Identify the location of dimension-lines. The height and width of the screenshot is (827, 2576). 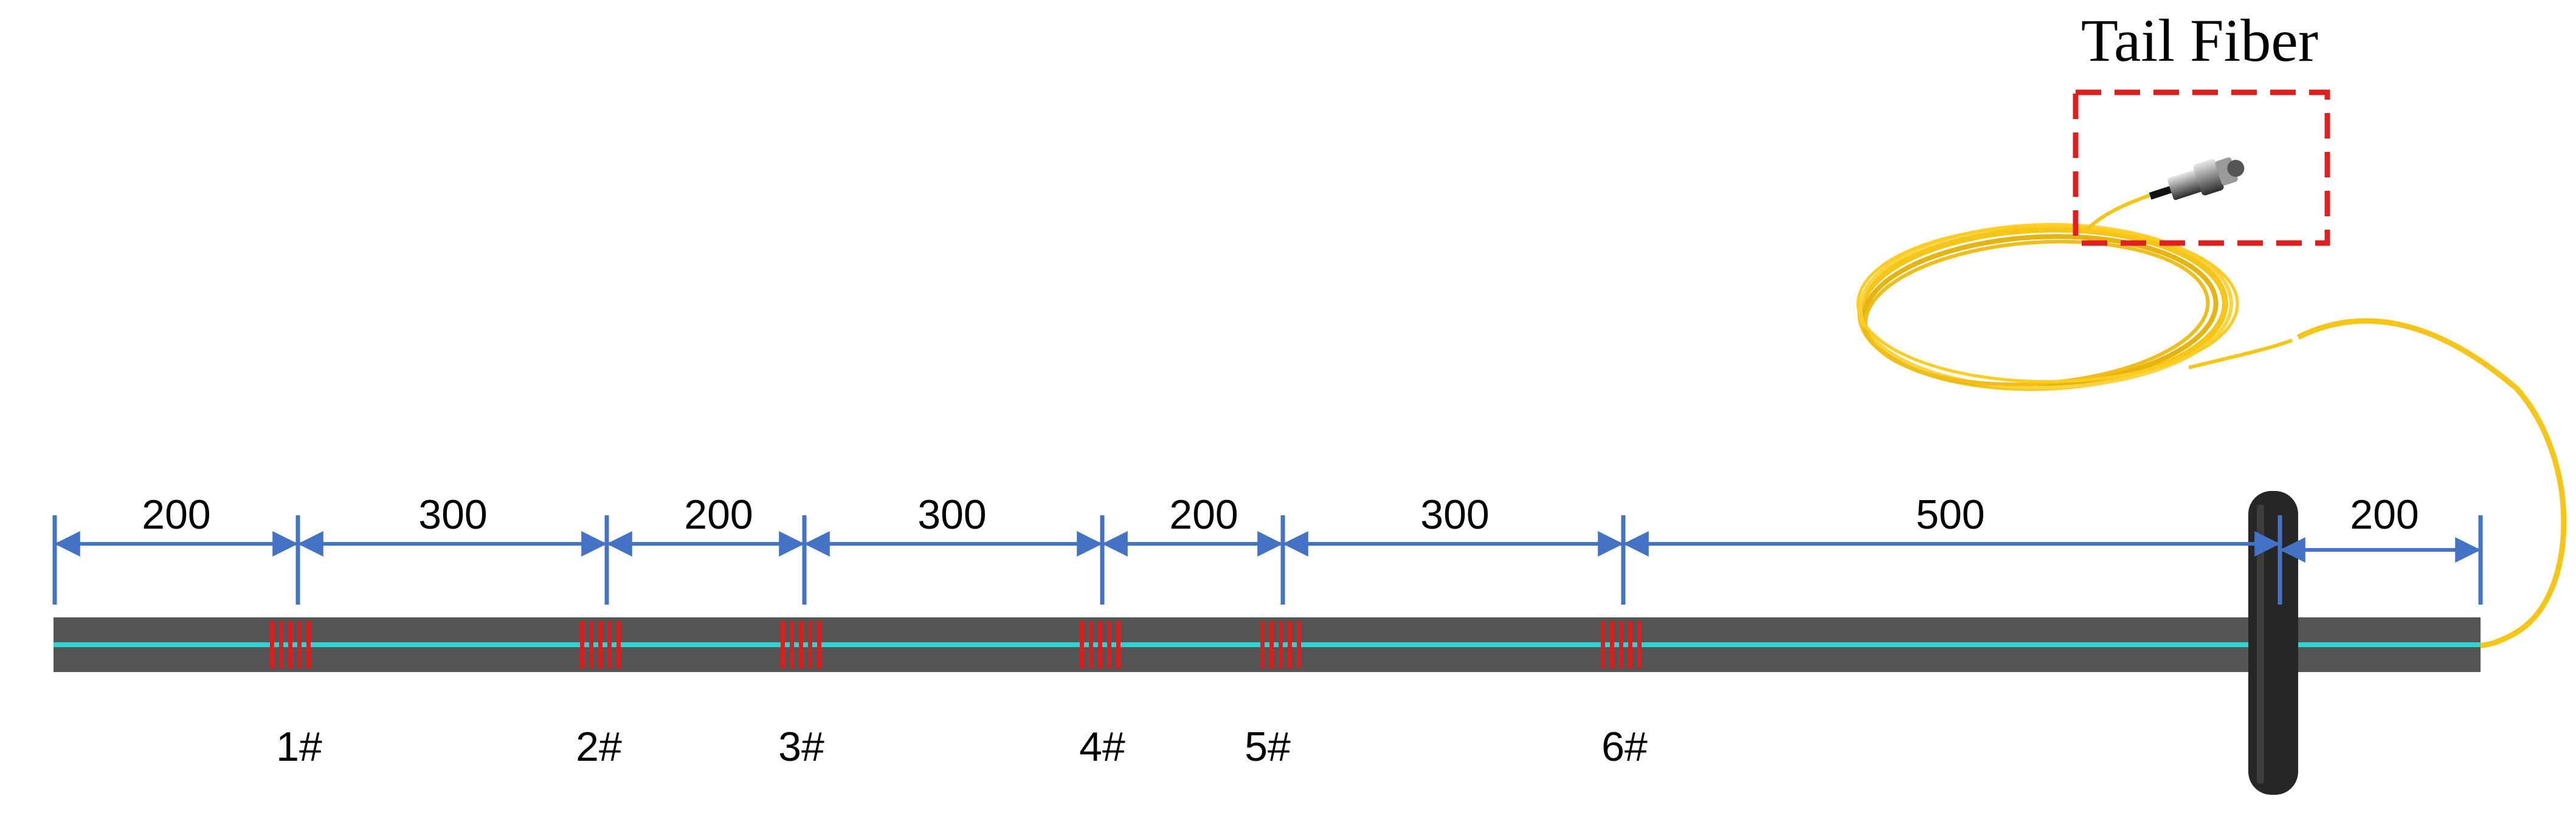
(1267, 560).